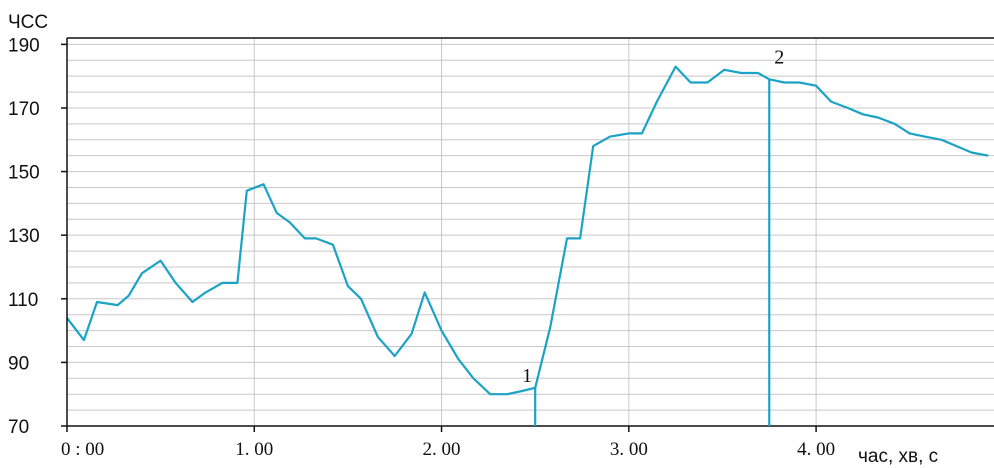  Describe the element at coordinates (442, 449) in the screenshot. I see `x-tick-label: 2. 00` at that location.